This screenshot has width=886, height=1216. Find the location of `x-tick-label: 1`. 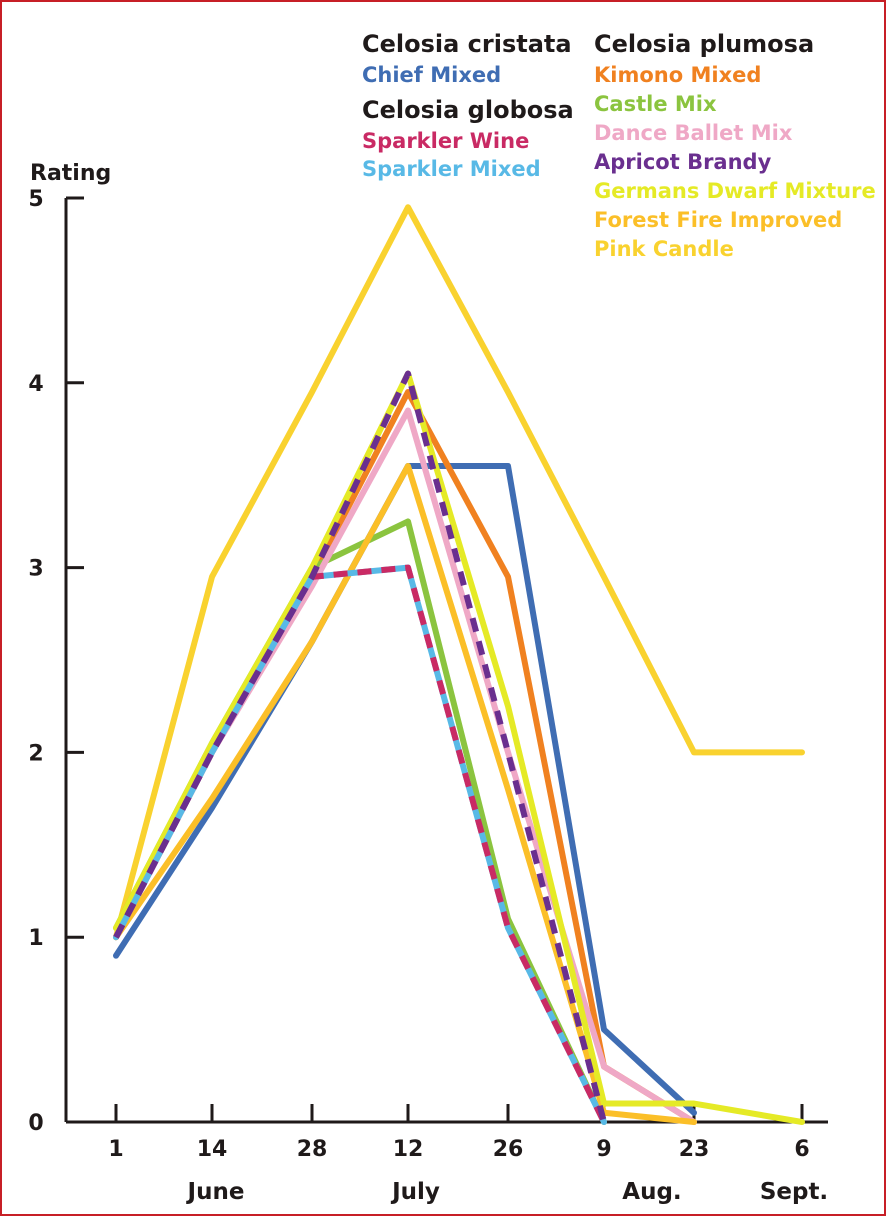

x-tick-label: 1 is located at coordinates (115, 1149).